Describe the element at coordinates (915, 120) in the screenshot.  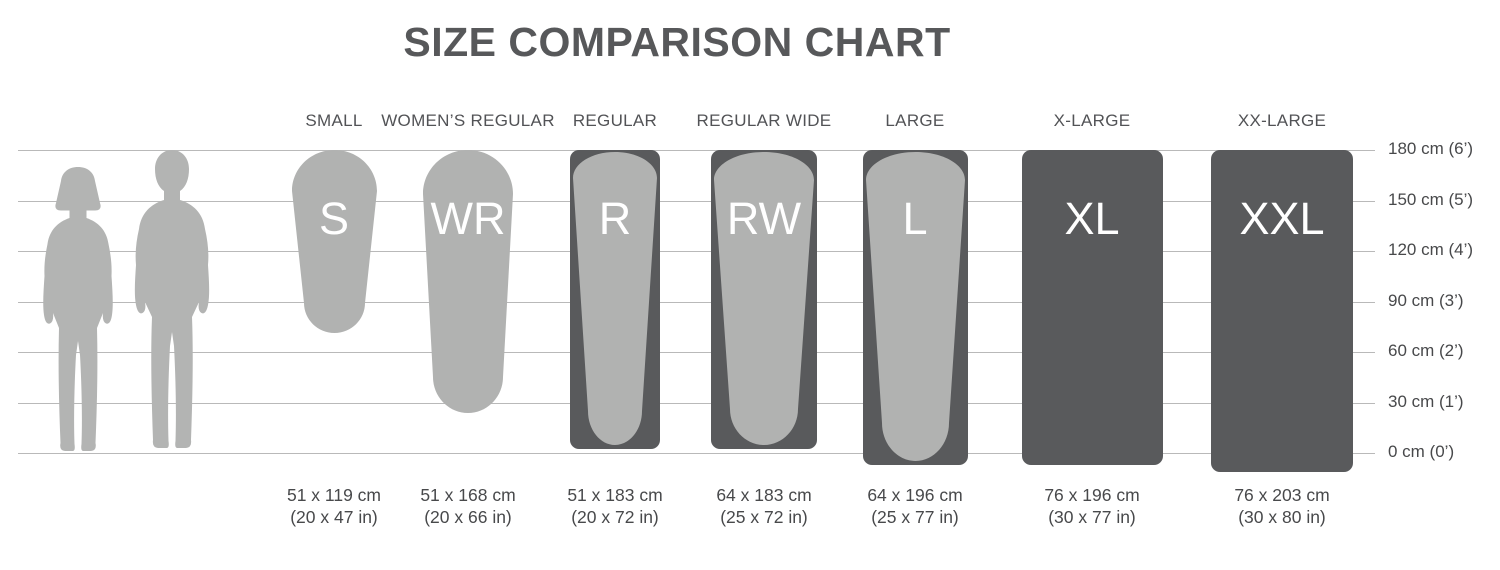
I see `column-header-large: LARGE` at that location.